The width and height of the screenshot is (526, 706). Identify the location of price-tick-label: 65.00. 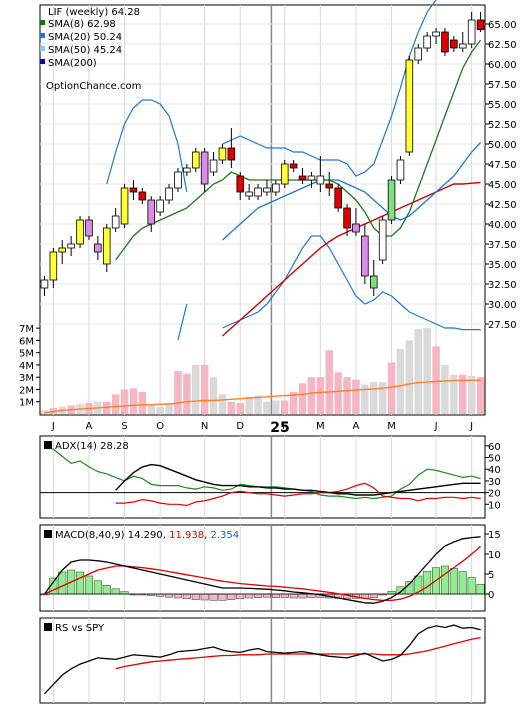
(502, 25).